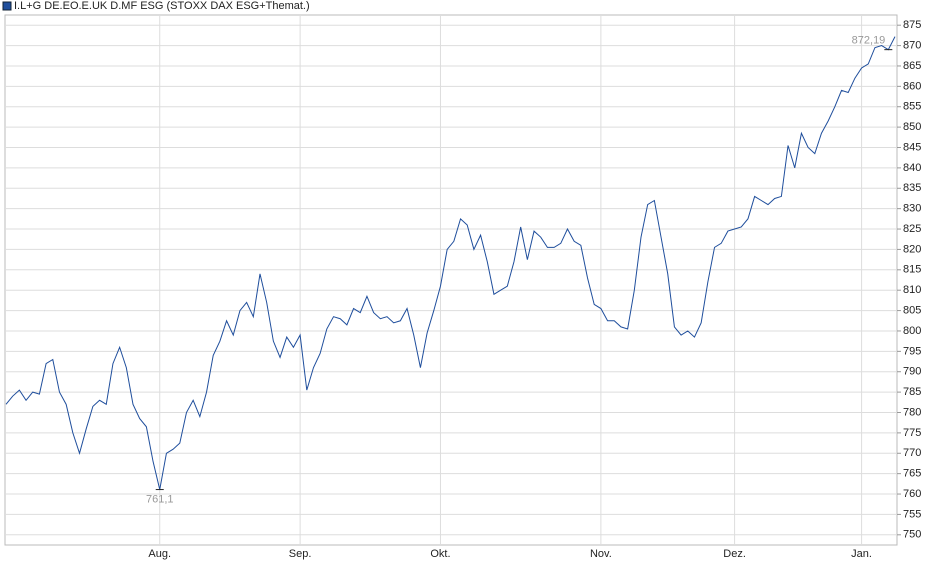 Image resolution: width=940 pixels, height=584 pixels. Describe the element at coordinates (912, 86) in the screenshot. I see `y-tick-label: 860` at that location.